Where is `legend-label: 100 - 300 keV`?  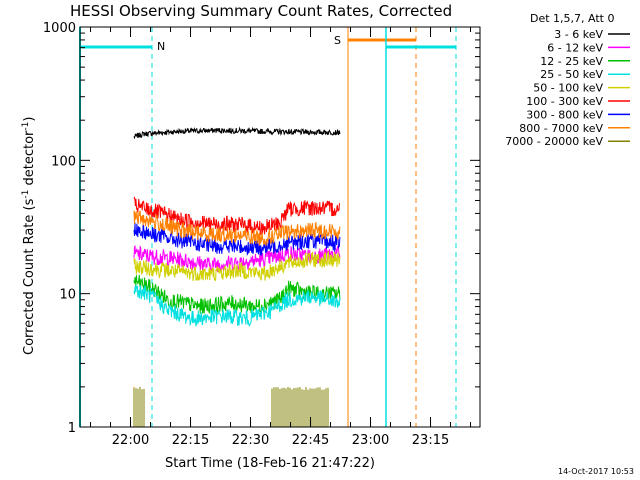
legend-label: 100 - 300 keV is located at coordinates (564, 101).